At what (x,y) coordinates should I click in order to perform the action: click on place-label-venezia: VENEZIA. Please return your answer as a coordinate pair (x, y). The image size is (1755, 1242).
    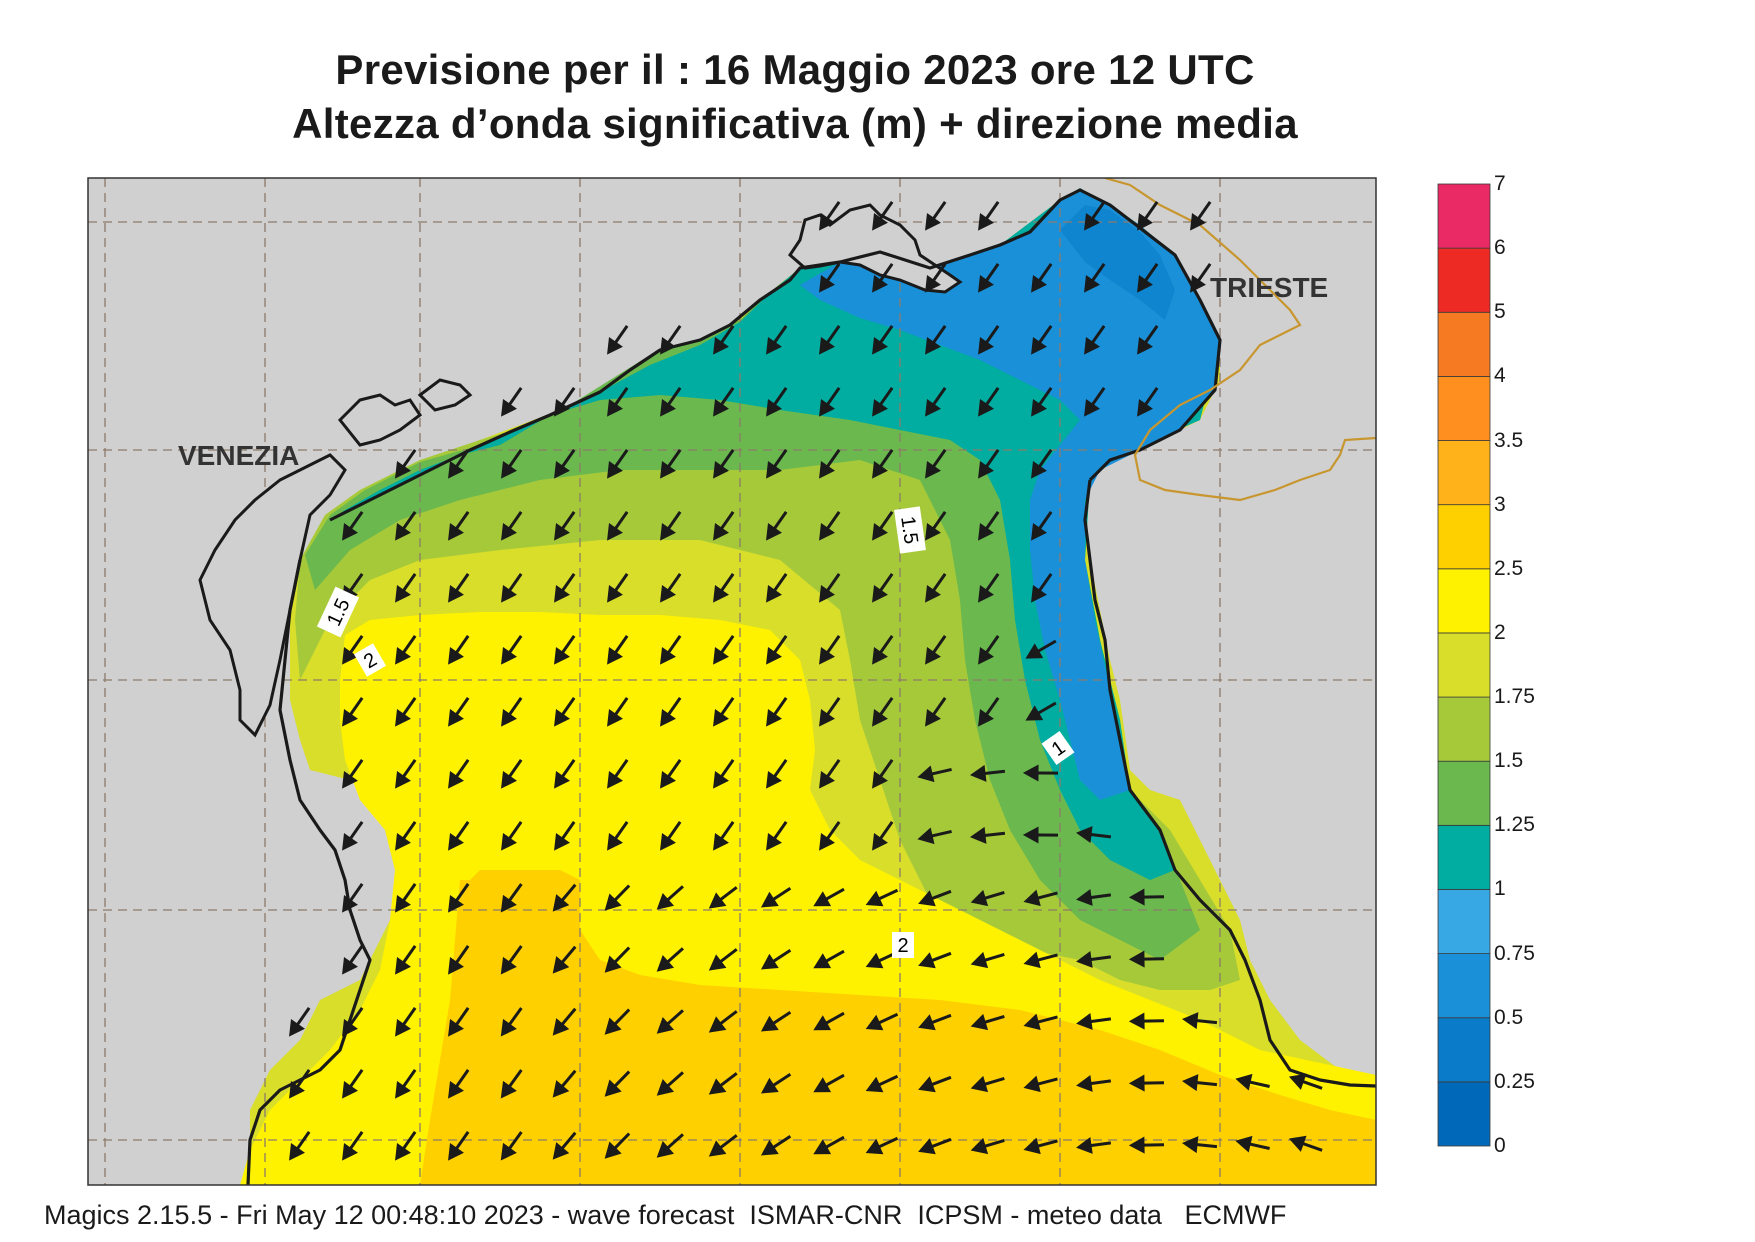
    Looking at the image, I should click on (238, 455).